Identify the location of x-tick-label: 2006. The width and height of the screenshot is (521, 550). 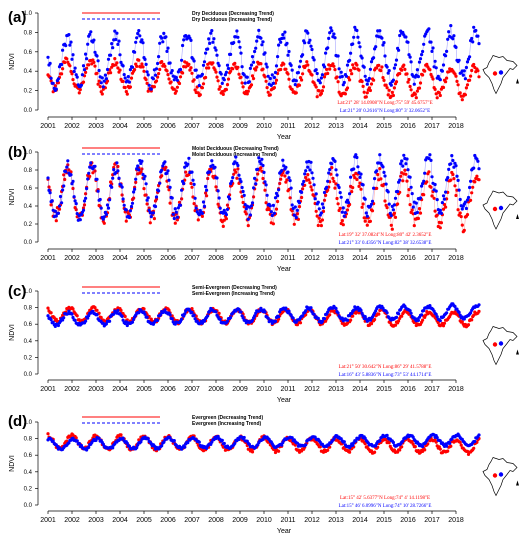
(168, 389).